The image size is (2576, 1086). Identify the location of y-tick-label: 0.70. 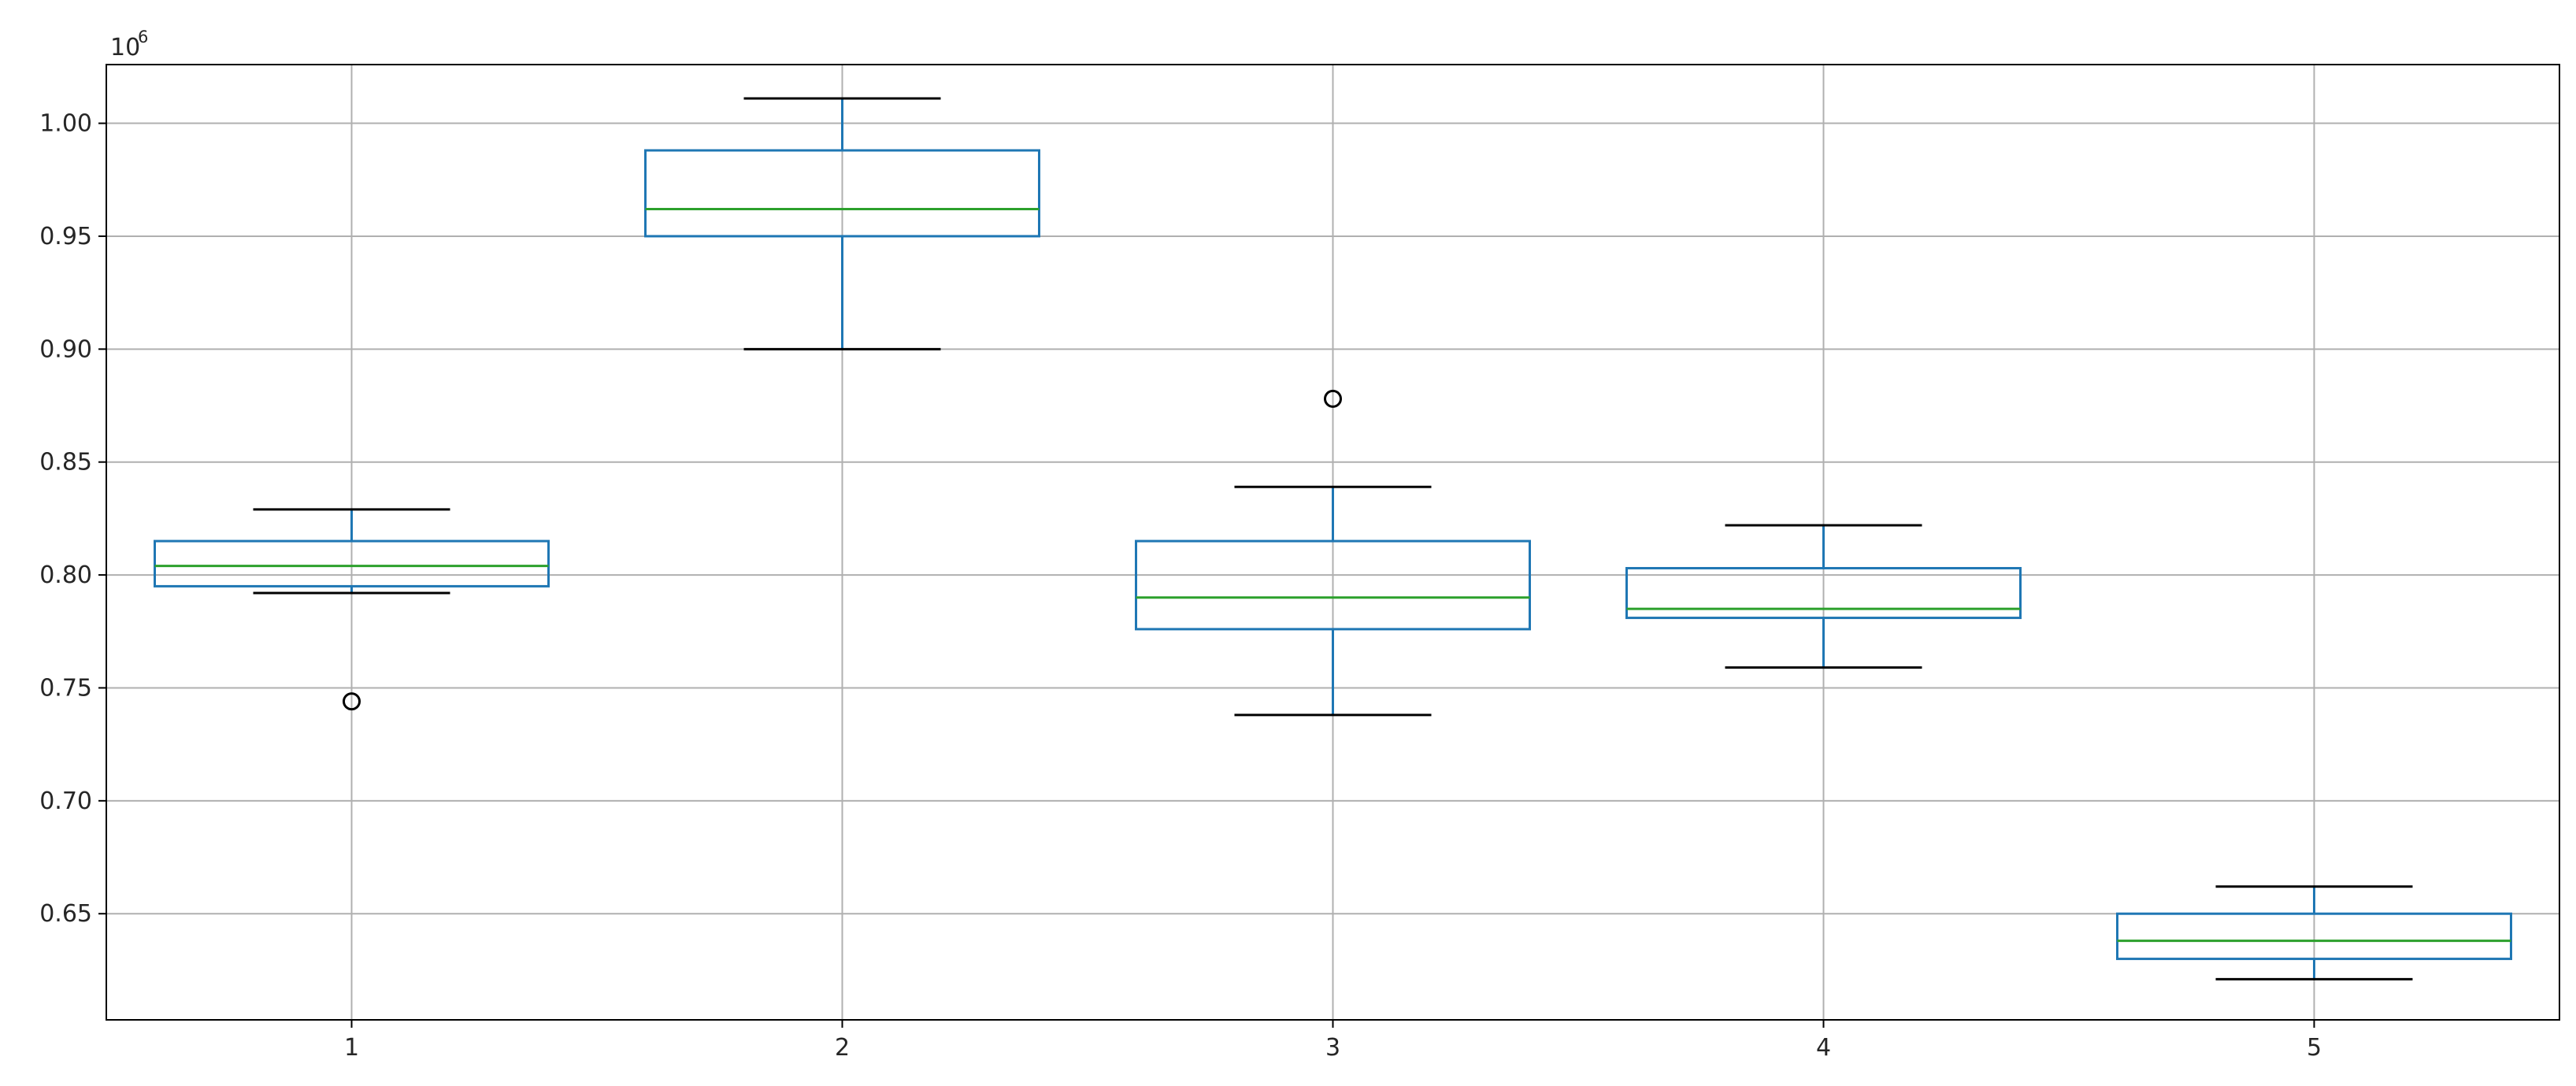
(65, 801).